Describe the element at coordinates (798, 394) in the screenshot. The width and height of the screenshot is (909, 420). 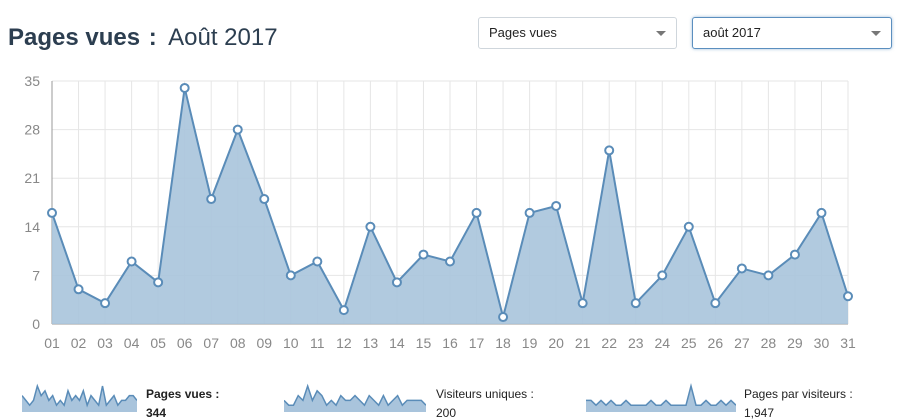
I see `summary-label-pages-per-visitor: Pages par visiteurs :` at that location.